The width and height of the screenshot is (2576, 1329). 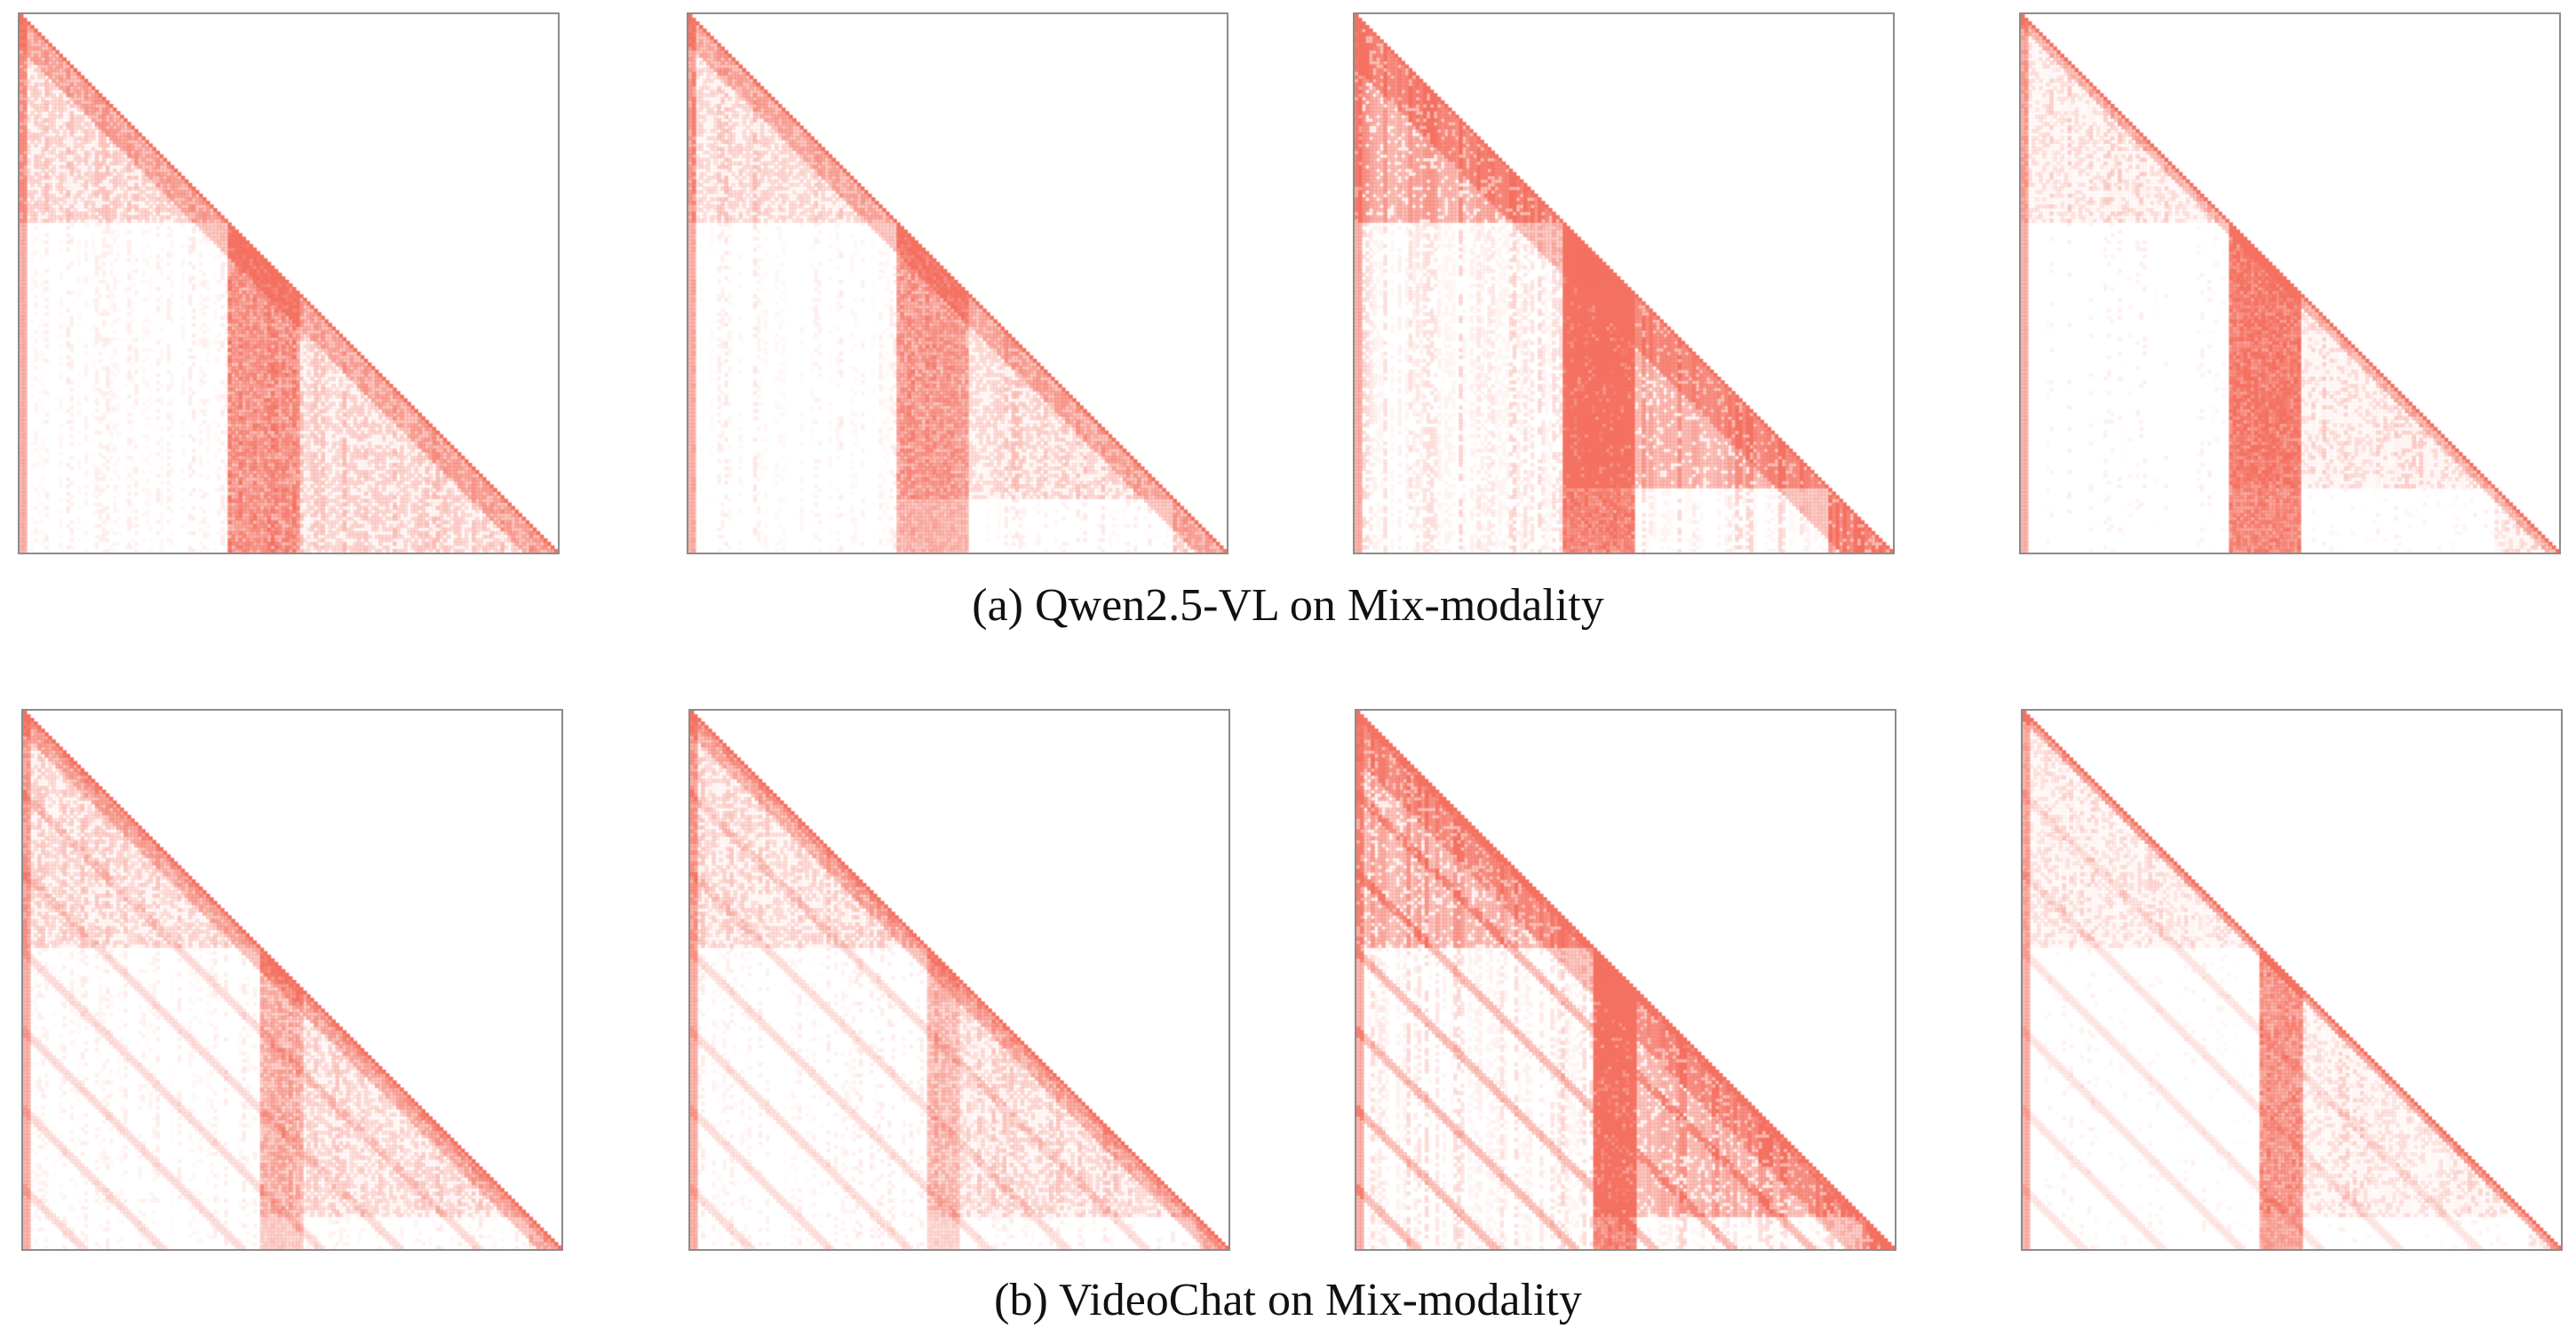 I want to click on caption-b: (b) VideoChat on Mix-modality, so click(x=1288, y=1300).